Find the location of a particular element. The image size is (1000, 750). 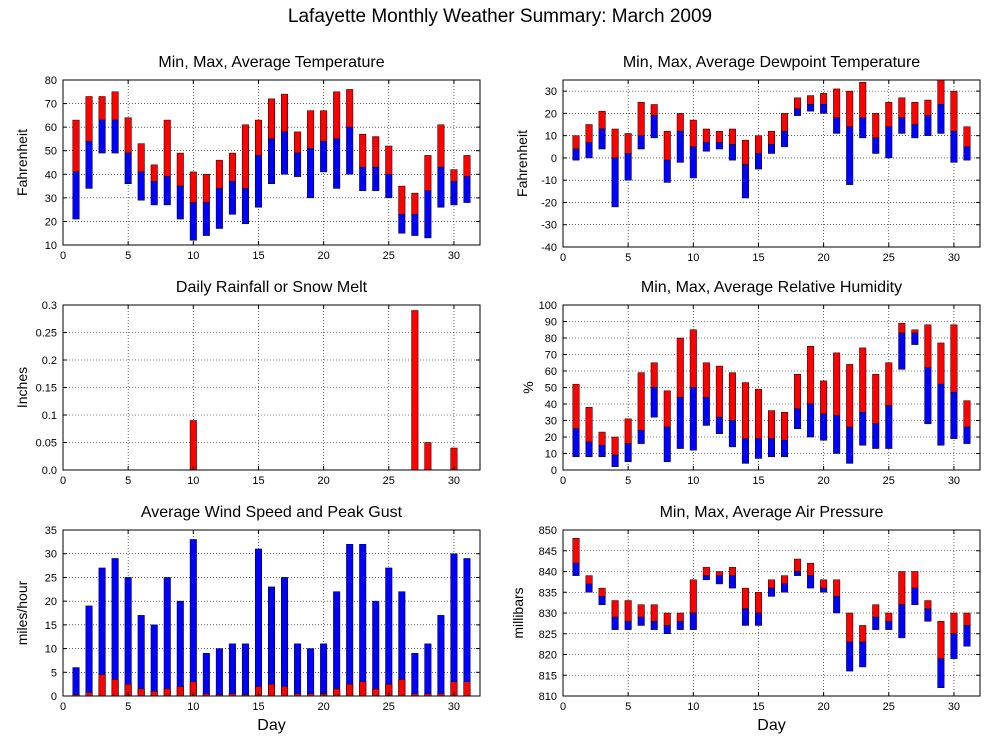

y-tick-label: 830 is located at coordinates (548, 614).